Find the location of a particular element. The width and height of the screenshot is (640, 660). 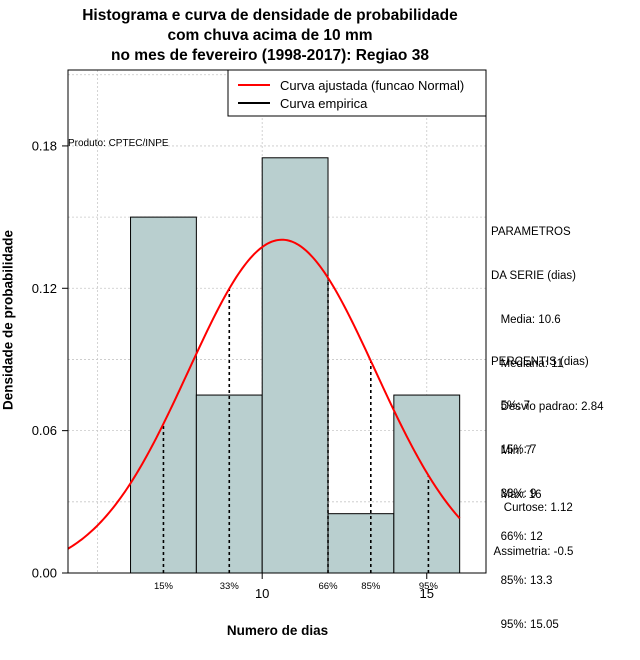

parametros-line: Max: 16 is located at coordinates (516, 494).